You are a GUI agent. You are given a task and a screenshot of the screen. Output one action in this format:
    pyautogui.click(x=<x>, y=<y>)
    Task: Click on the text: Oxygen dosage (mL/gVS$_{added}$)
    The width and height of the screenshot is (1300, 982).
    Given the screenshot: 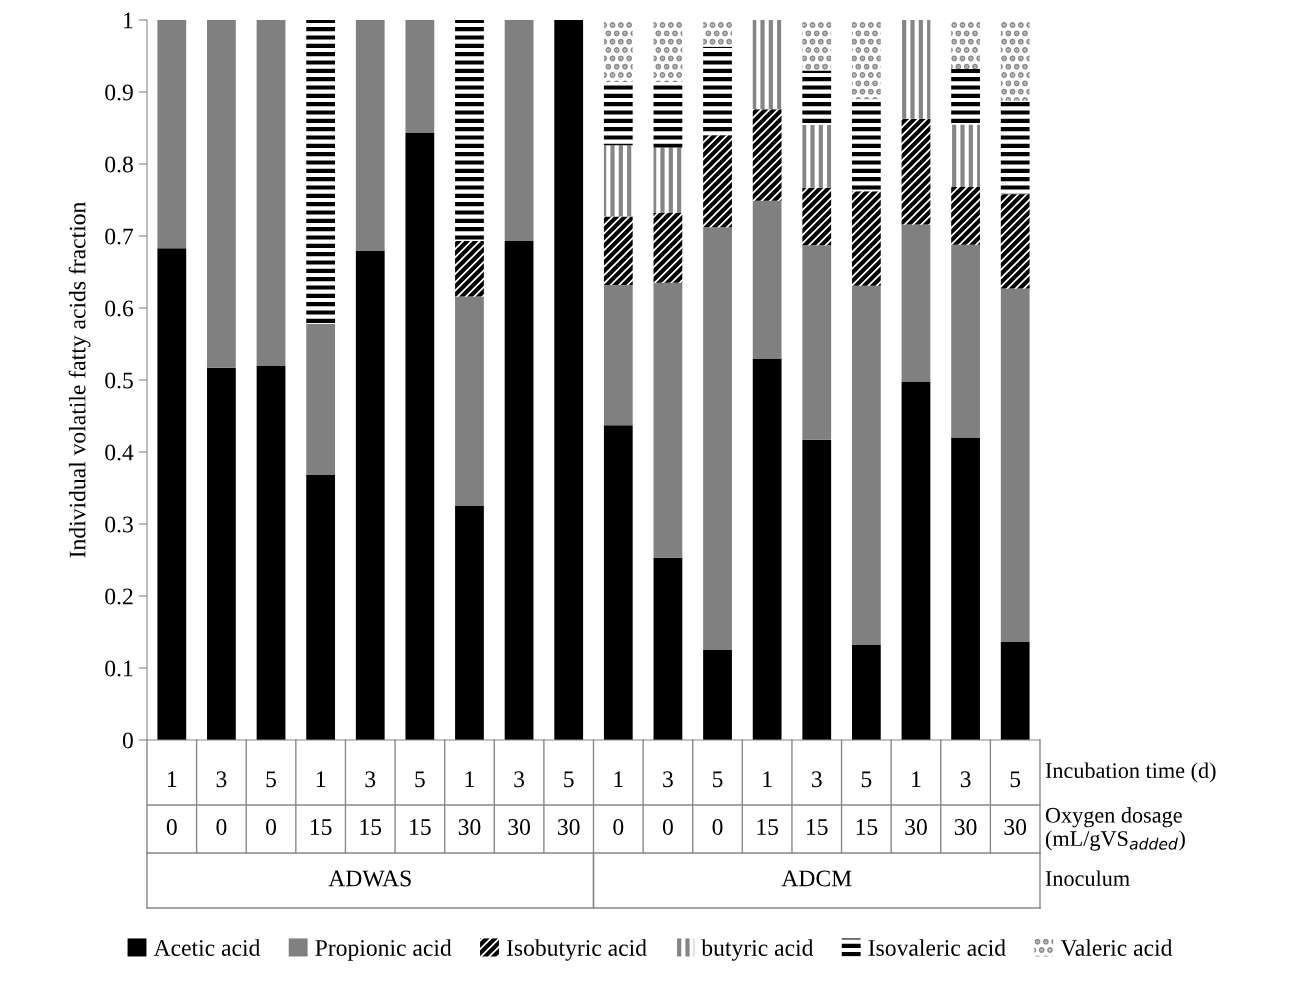 What is the action you would take?
    pyautogui.click(x=1115, y=829)
    